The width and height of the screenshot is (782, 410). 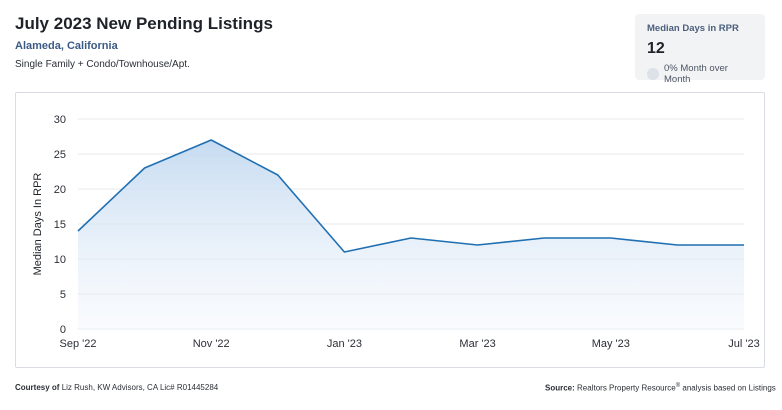 I want to click on courtesy-label: Courtesy of, so click(x=37, y=387).